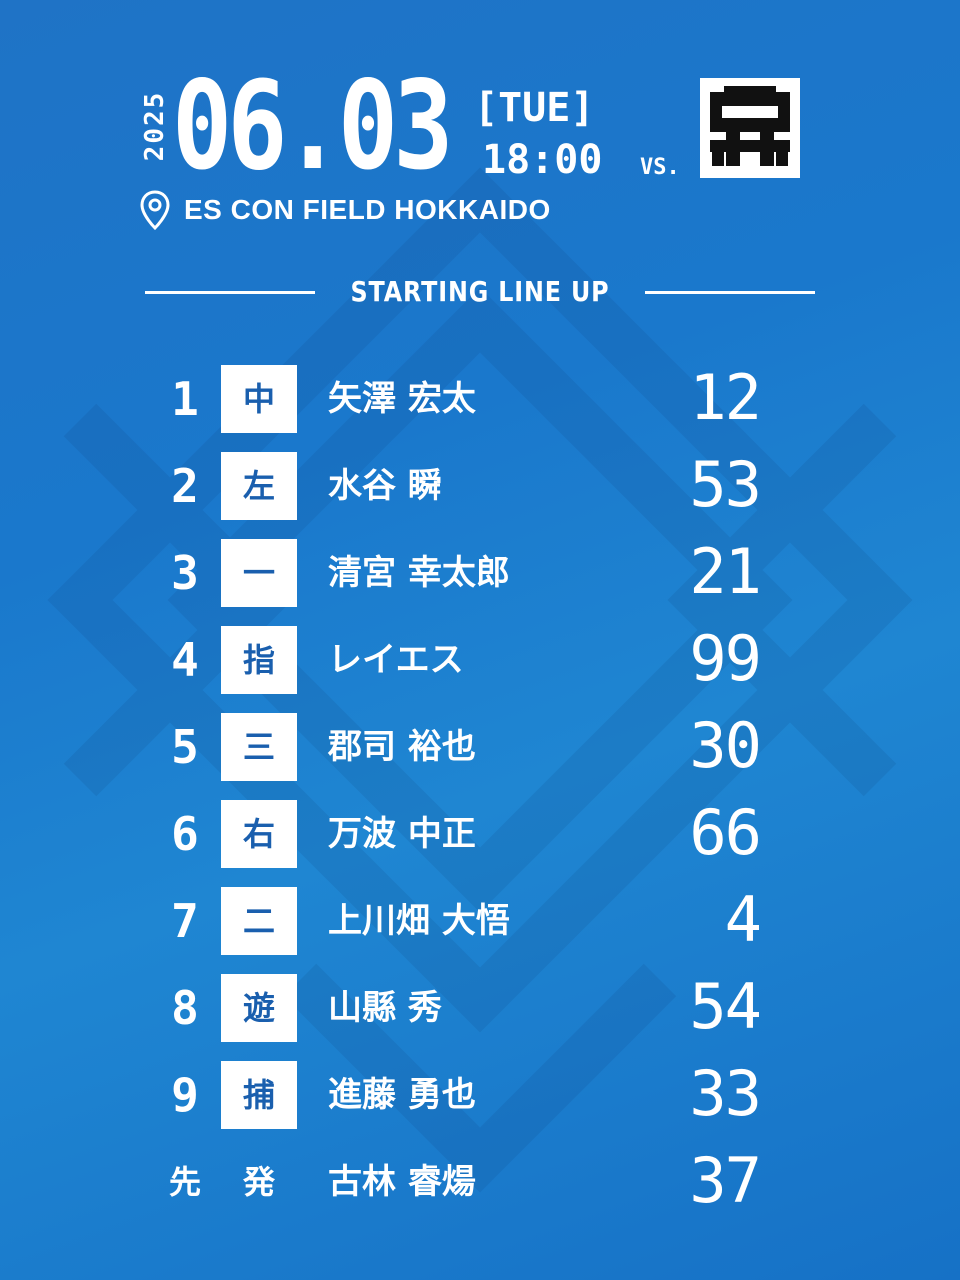 The width and height of the screenshot is (960, 1280). I want to click on lineup-row: 8 遊 山縣 秀 54, so click(480, 1007).